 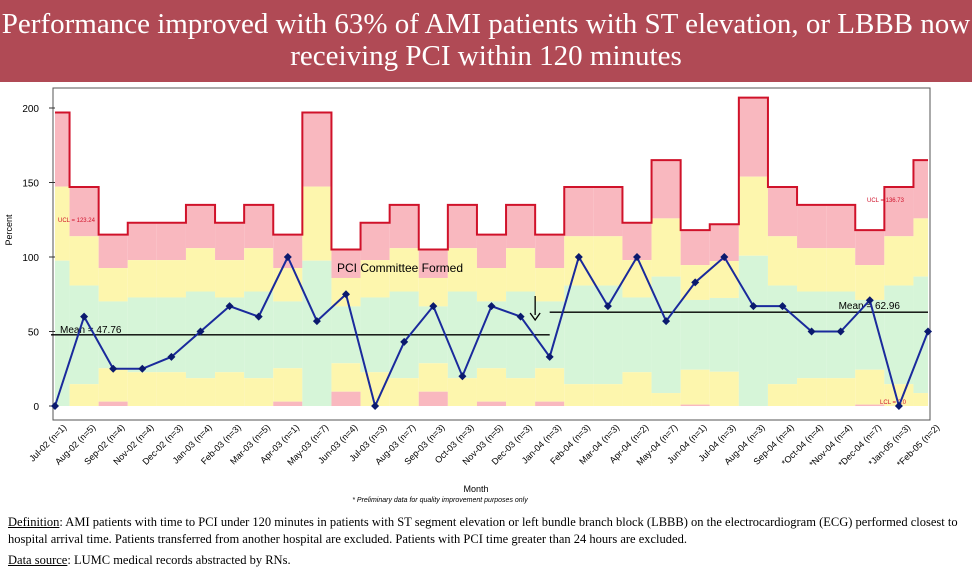 I want to click on y-tick-label: 50, so click(x=34, y=333).